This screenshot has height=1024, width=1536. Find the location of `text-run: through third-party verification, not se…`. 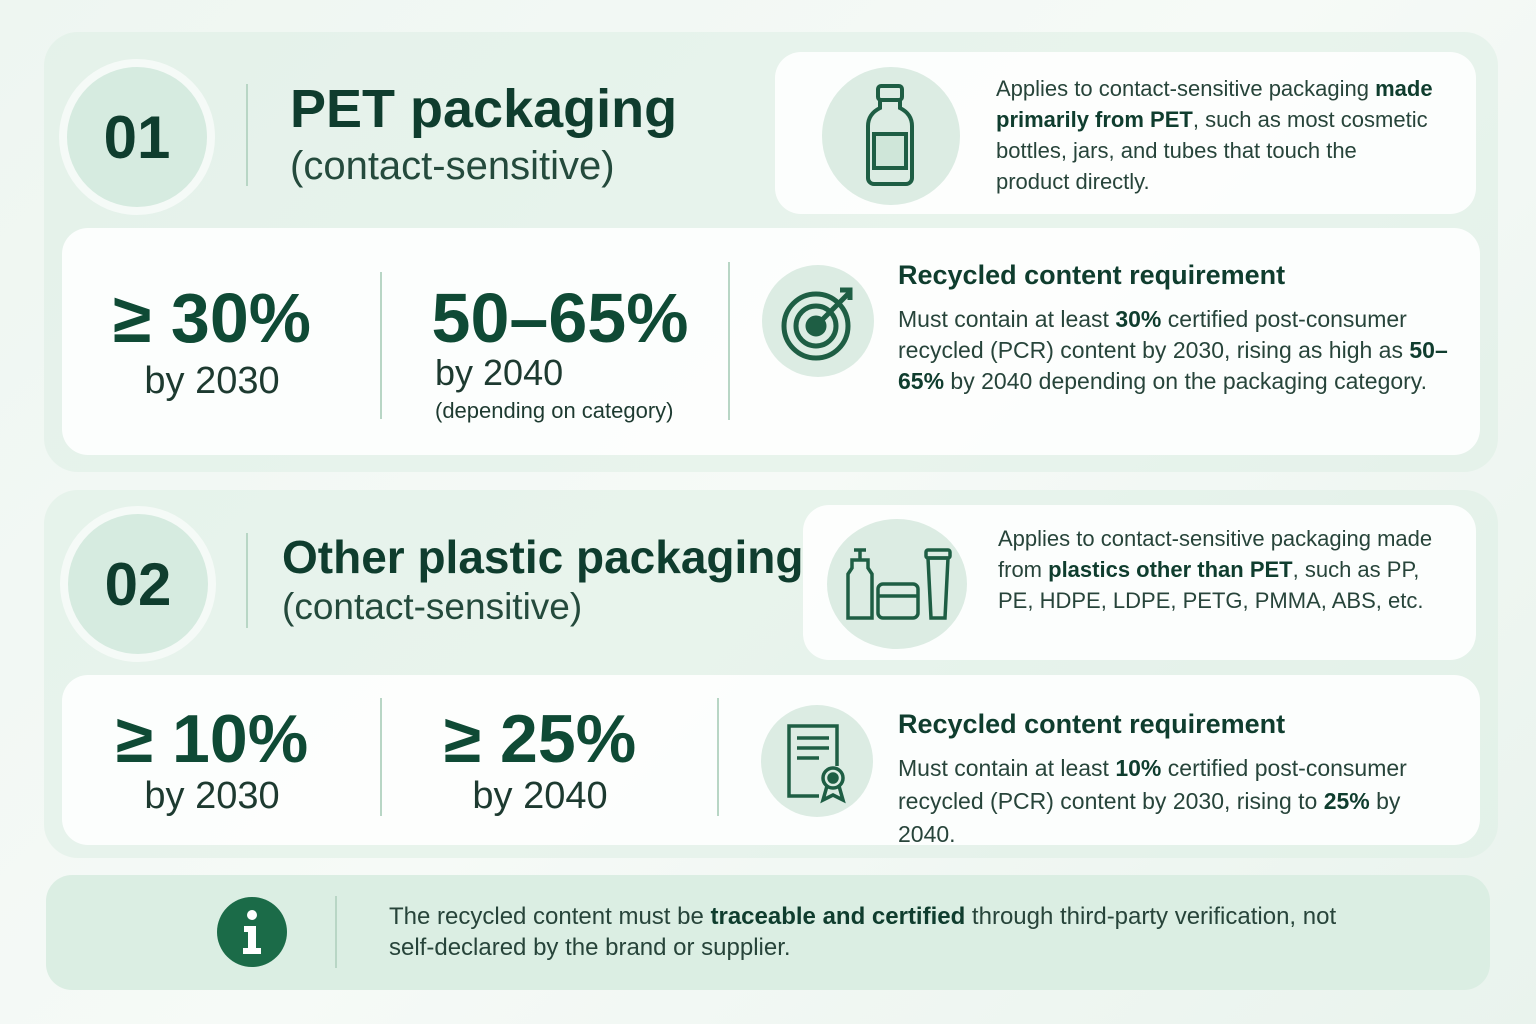

text-run: through third-party verification, not se… is located at coordinates (863, 932).